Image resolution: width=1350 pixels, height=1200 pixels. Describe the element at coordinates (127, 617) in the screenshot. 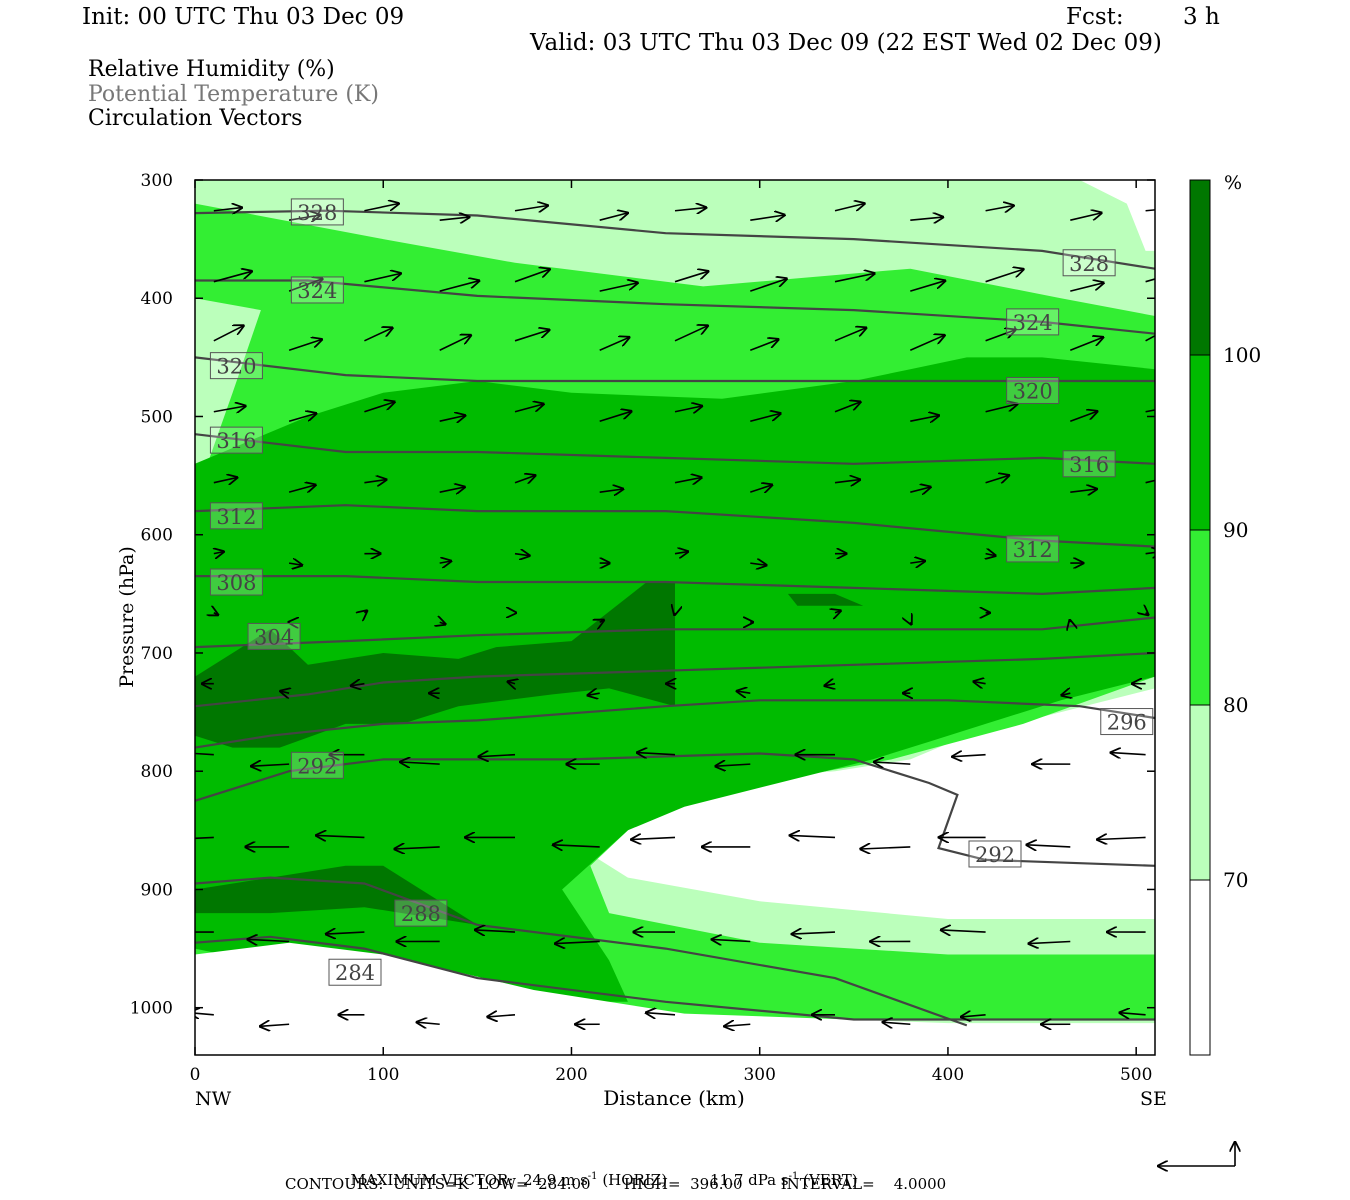

I see `y-axis-label: Pressure (hPa)` at that location.